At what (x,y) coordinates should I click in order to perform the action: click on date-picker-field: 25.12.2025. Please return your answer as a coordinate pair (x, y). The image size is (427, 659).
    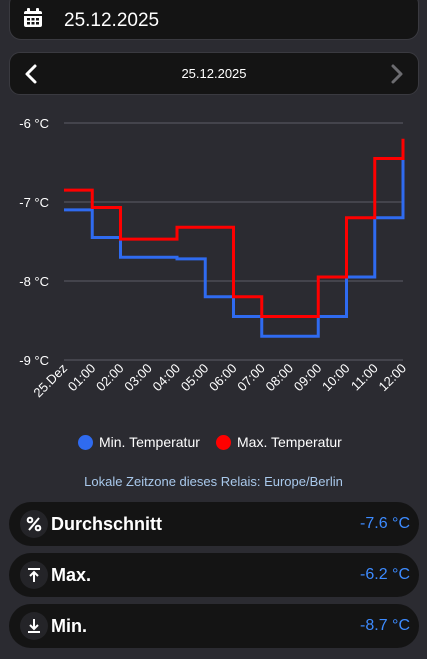
    Looking at the image, I should click on (214, 20).